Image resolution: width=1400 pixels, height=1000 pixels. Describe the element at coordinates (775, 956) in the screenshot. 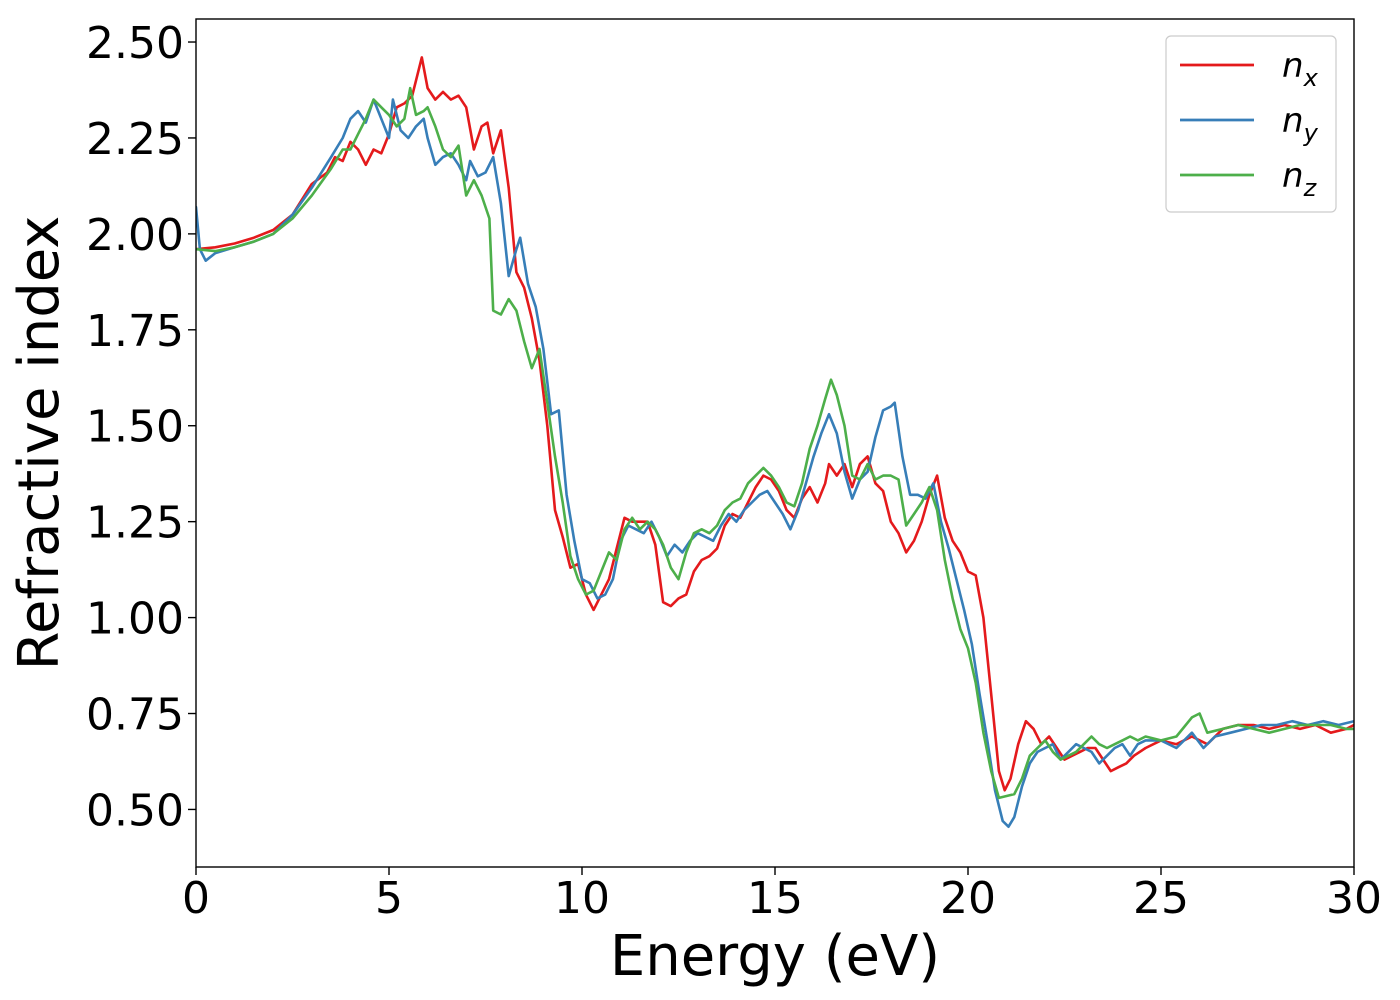

I see `x-axis-title: Energy (eV)` at that location.